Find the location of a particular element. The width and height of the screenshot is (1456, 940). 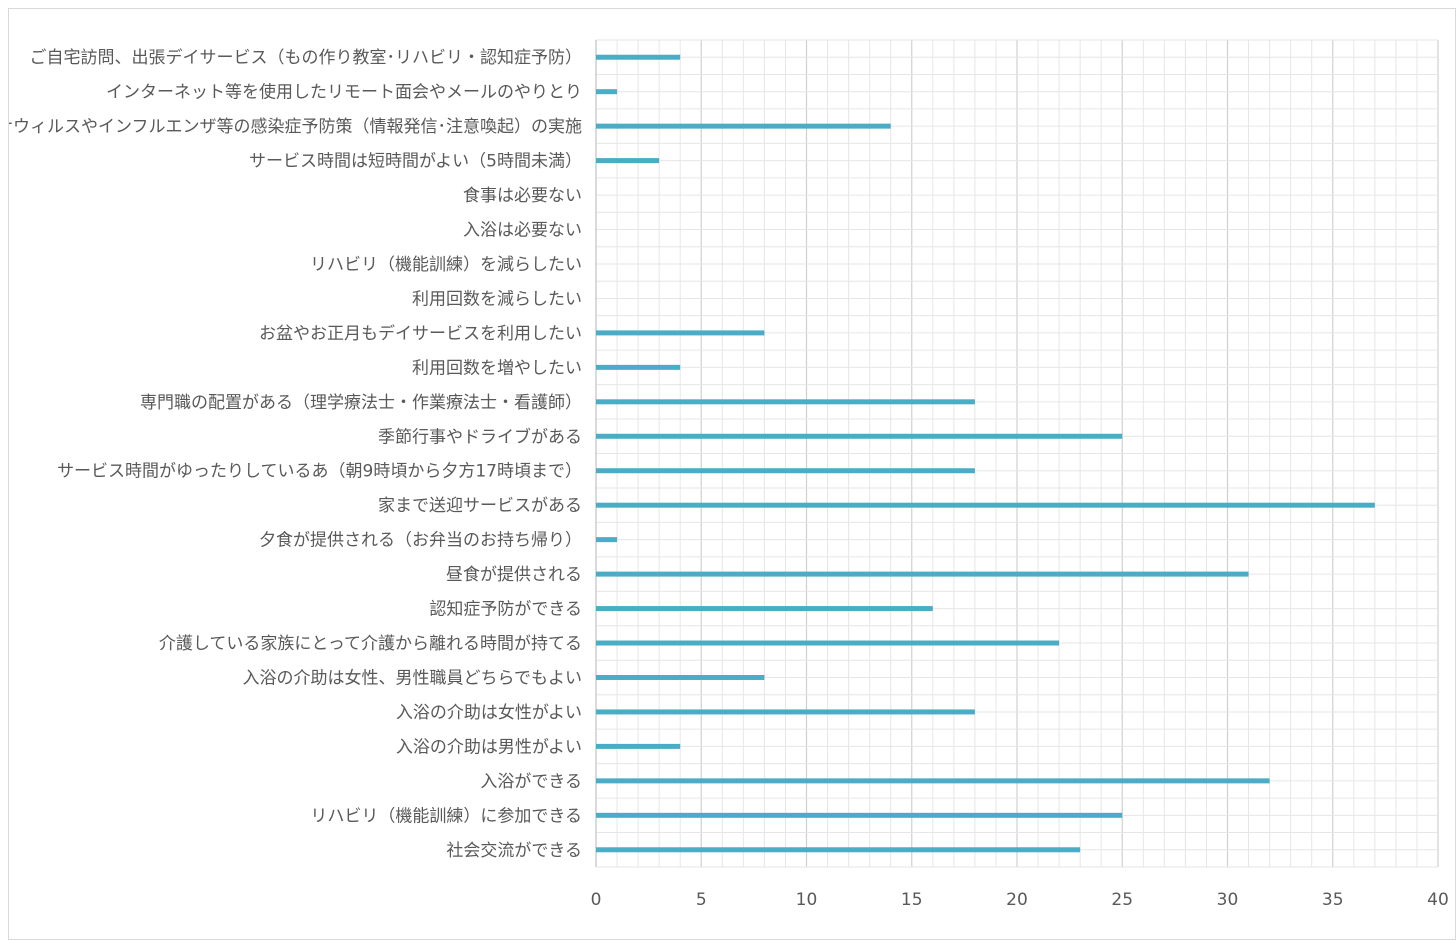

category-label: 季節行事やドライブがある is located at coordinates (480, 436).